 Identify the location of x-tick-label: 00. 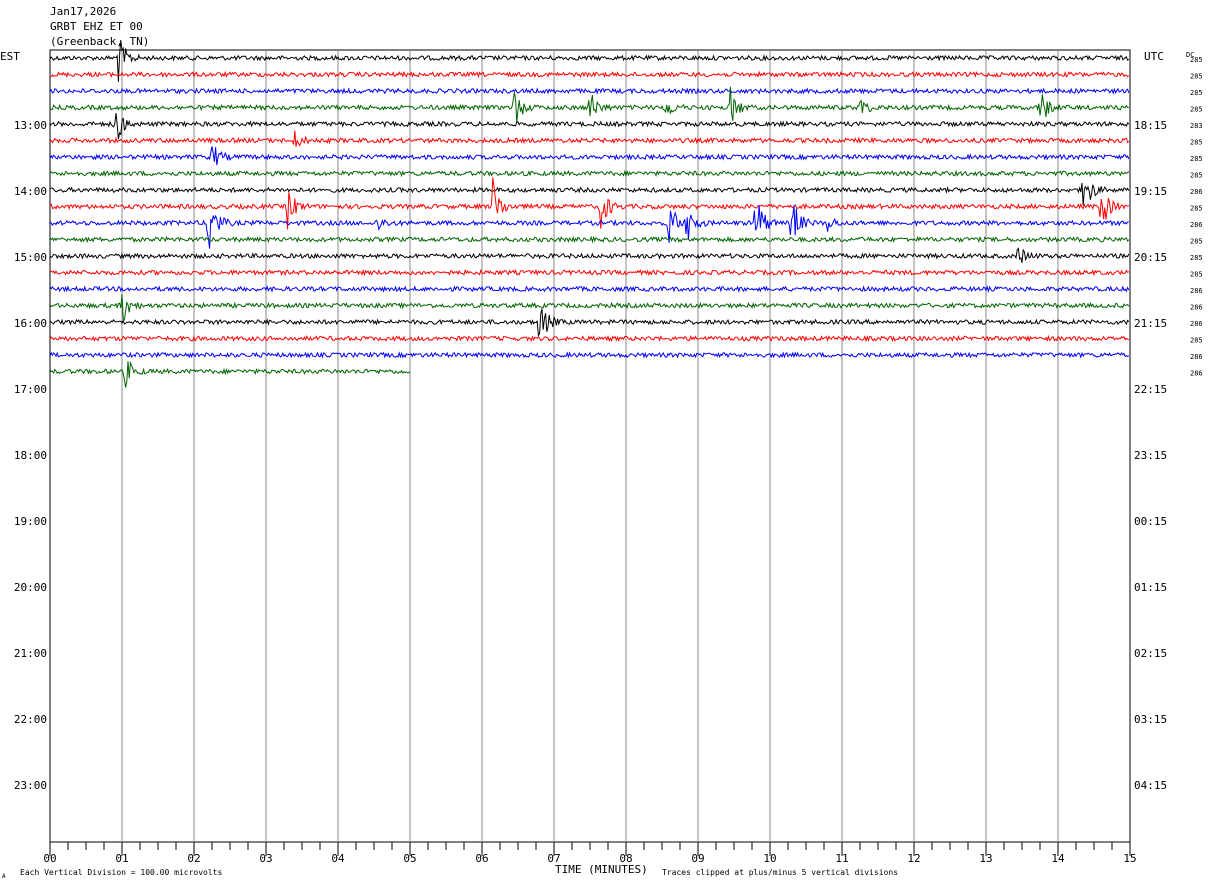
(49, 858).